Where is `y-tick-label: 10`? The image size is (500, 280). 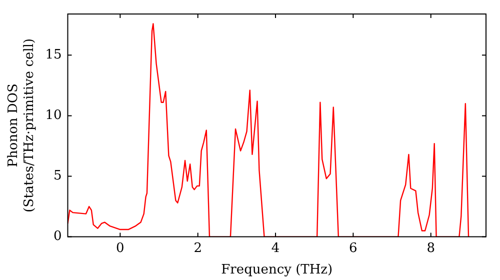
y-tick-label: 10 is located at coordinates (53, 116).